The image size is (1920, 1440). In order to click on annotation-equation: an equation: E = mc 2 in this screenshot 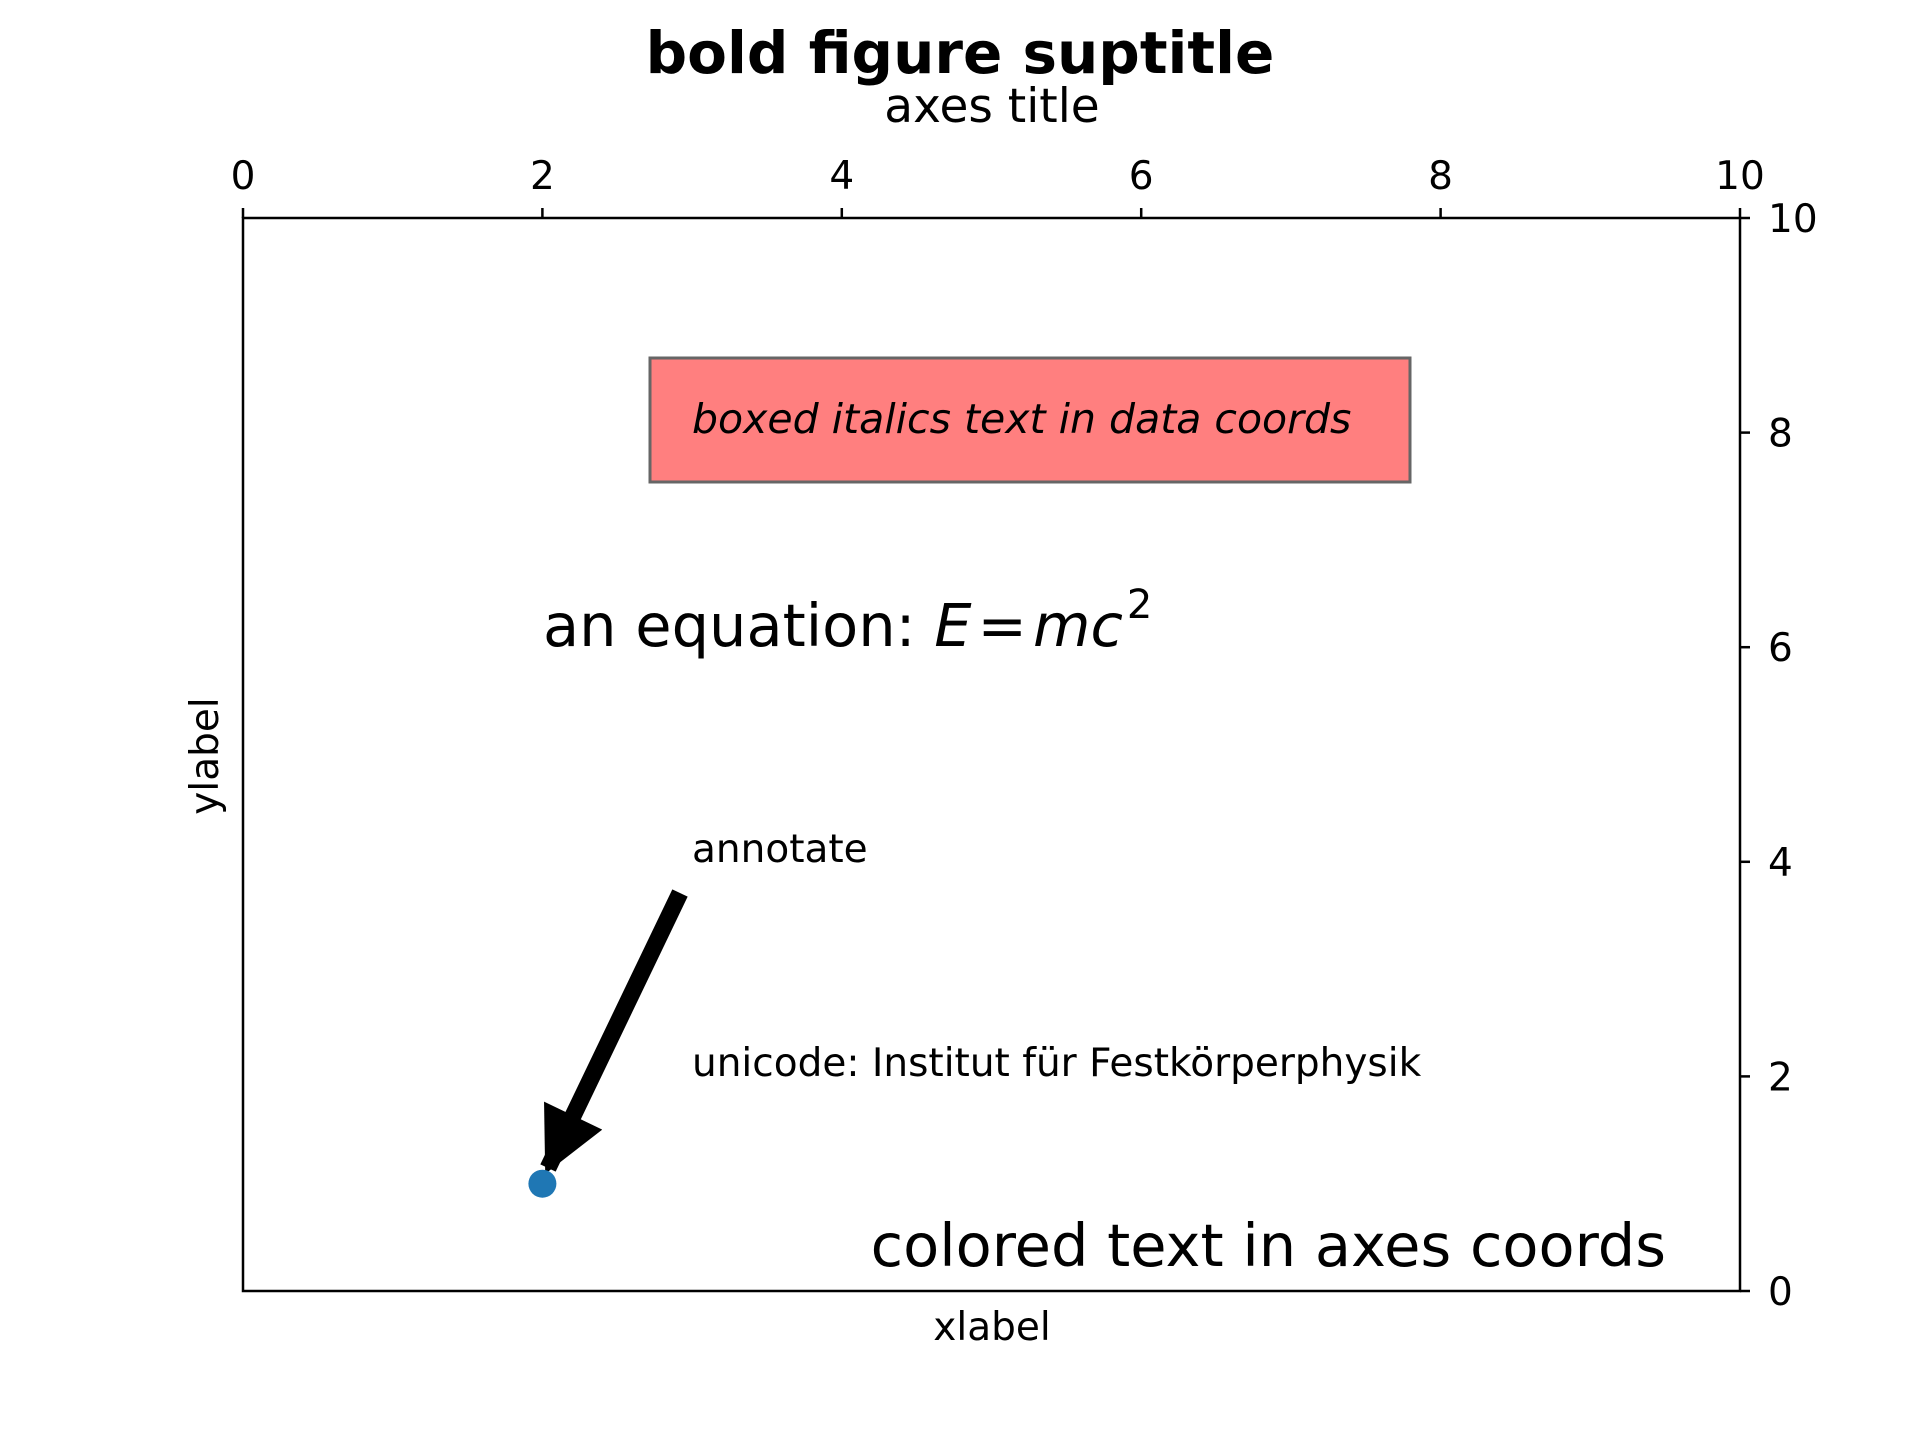, I will do `click(847, 621)`.